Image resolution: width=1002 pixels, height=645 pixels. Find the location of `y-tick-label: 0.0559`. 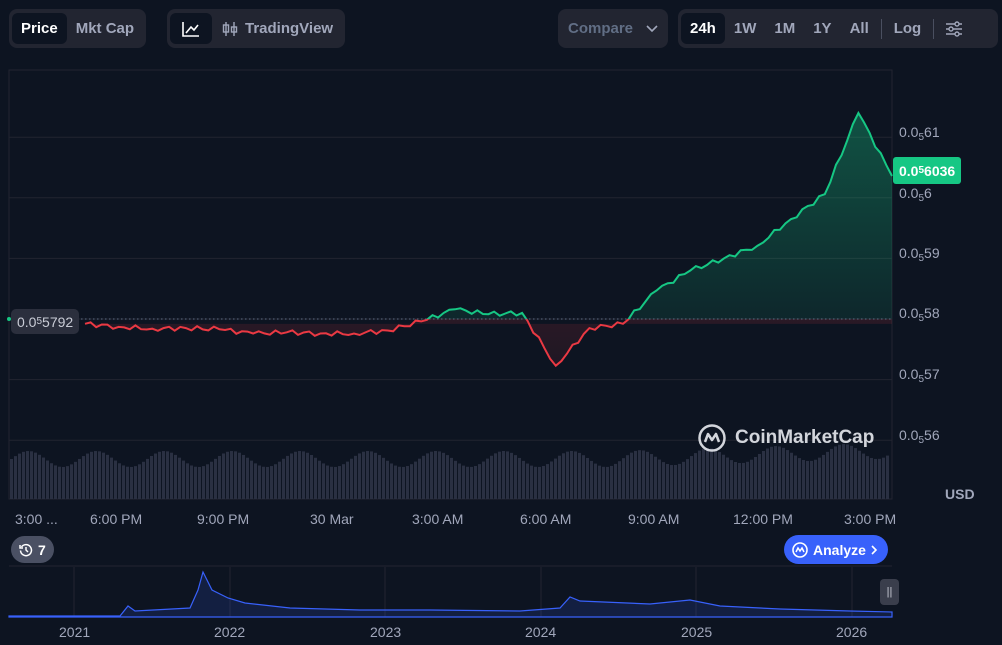

y-tick-label: 0.0559 is located at coordinates (919, 254).